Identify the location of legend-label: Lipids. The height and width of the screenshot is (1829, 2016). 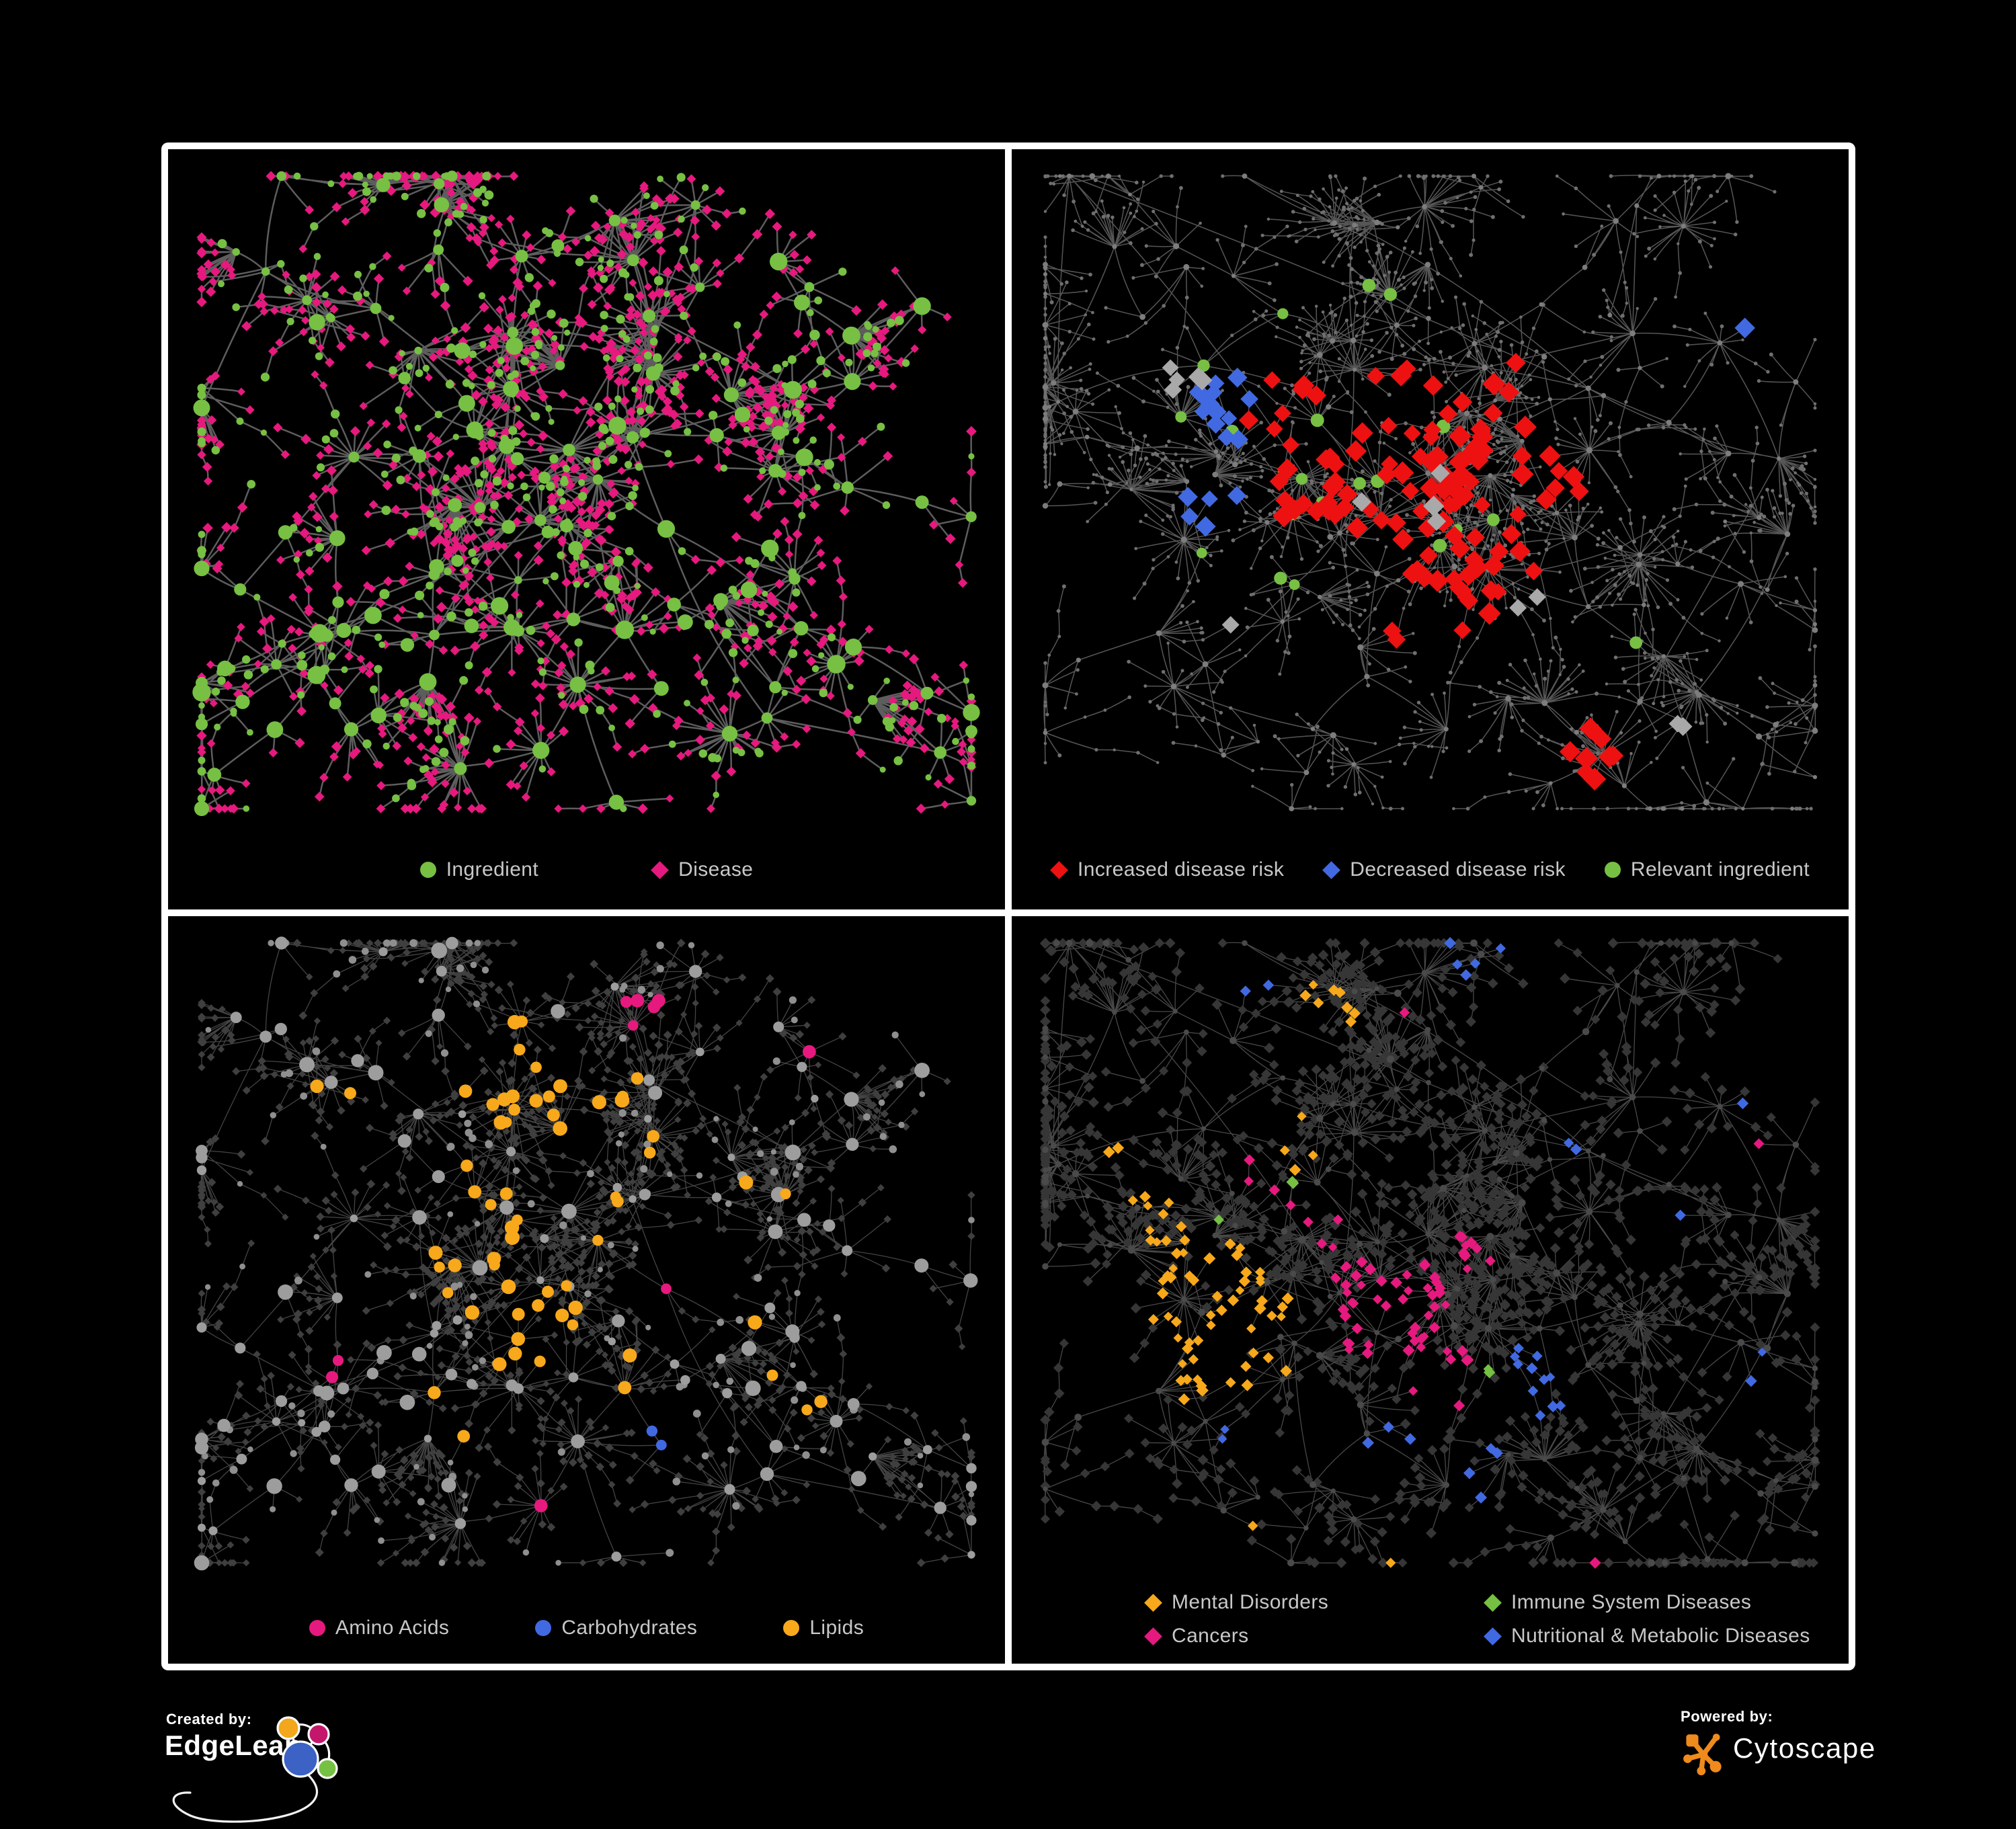
(836, 1628).